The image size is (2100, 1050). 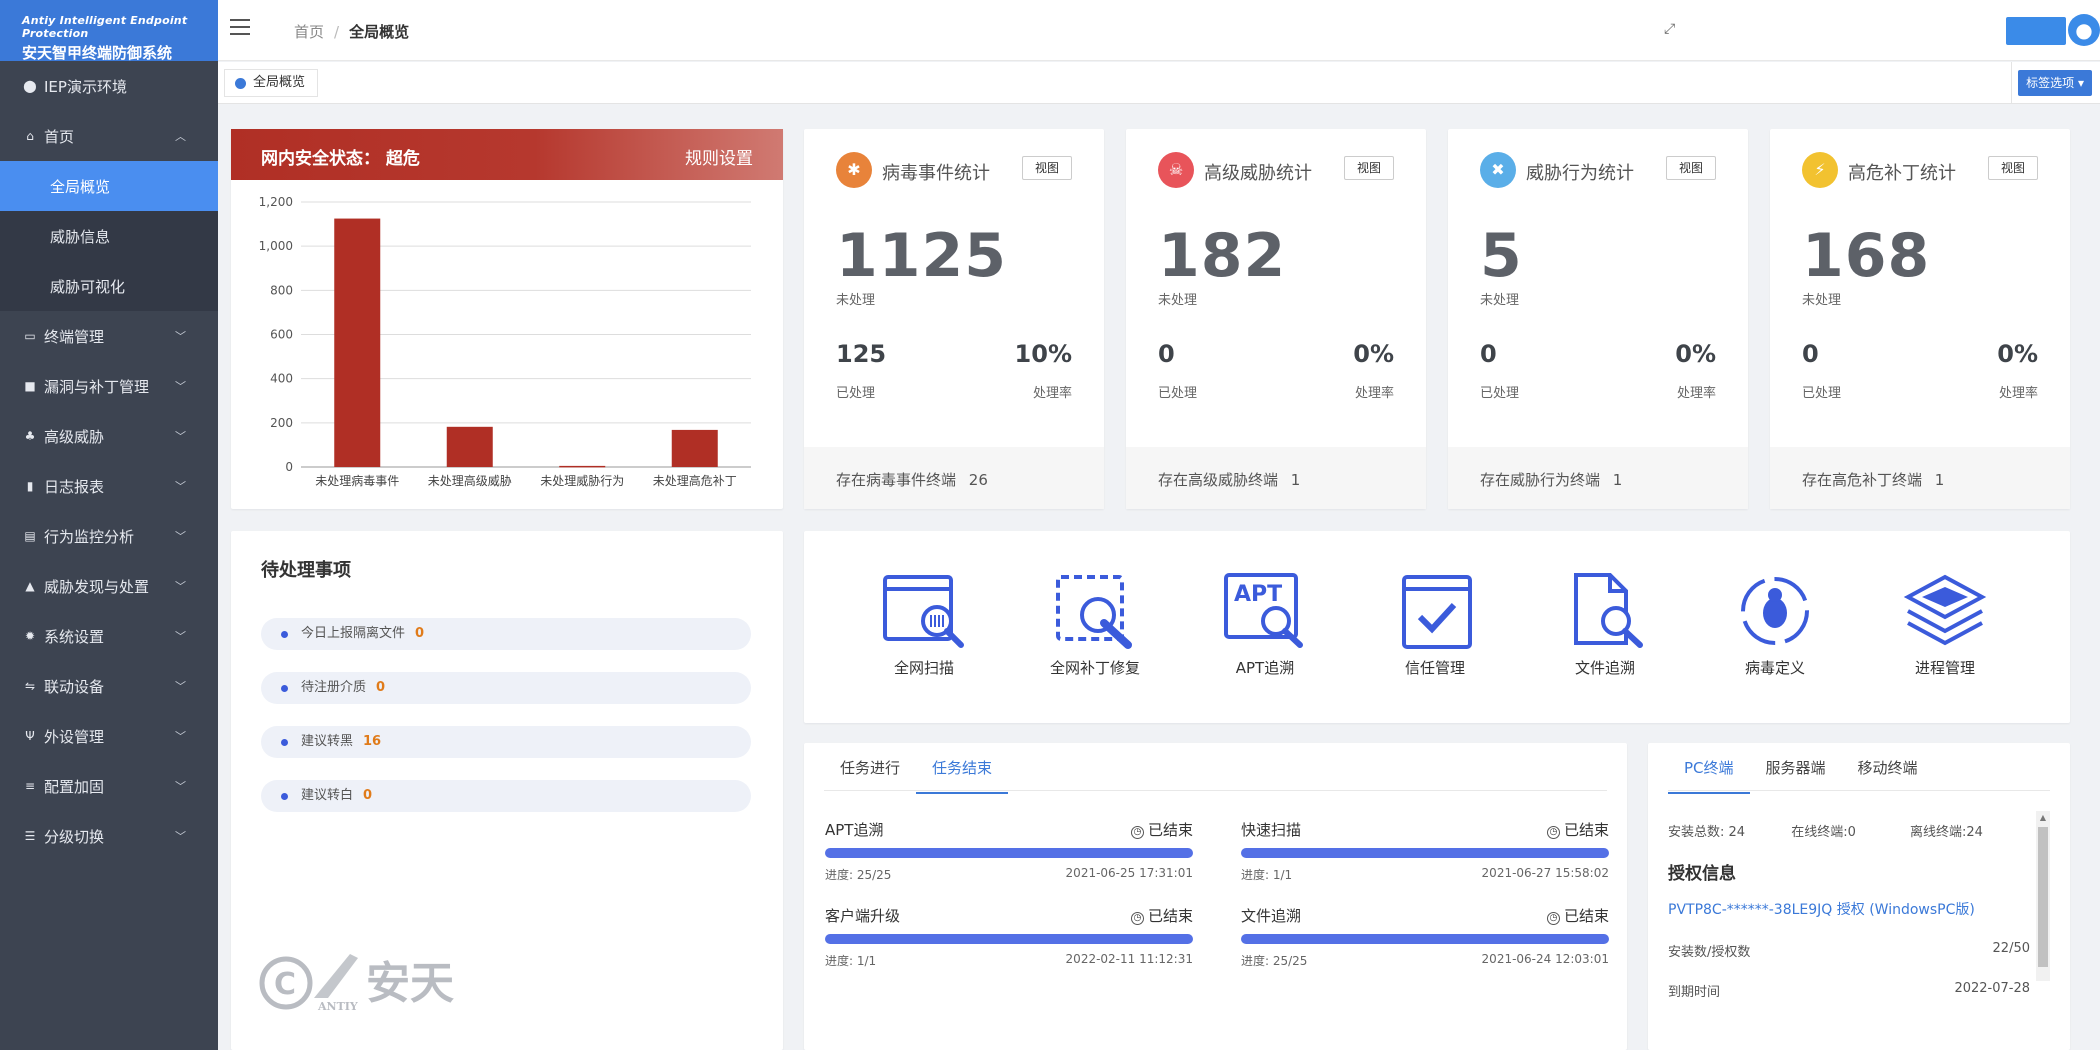 What do you see at coordinates (1822, 300) in the screenshot?
I see `unprocessed-label: 未处理` at bounding box center [1822, 300].